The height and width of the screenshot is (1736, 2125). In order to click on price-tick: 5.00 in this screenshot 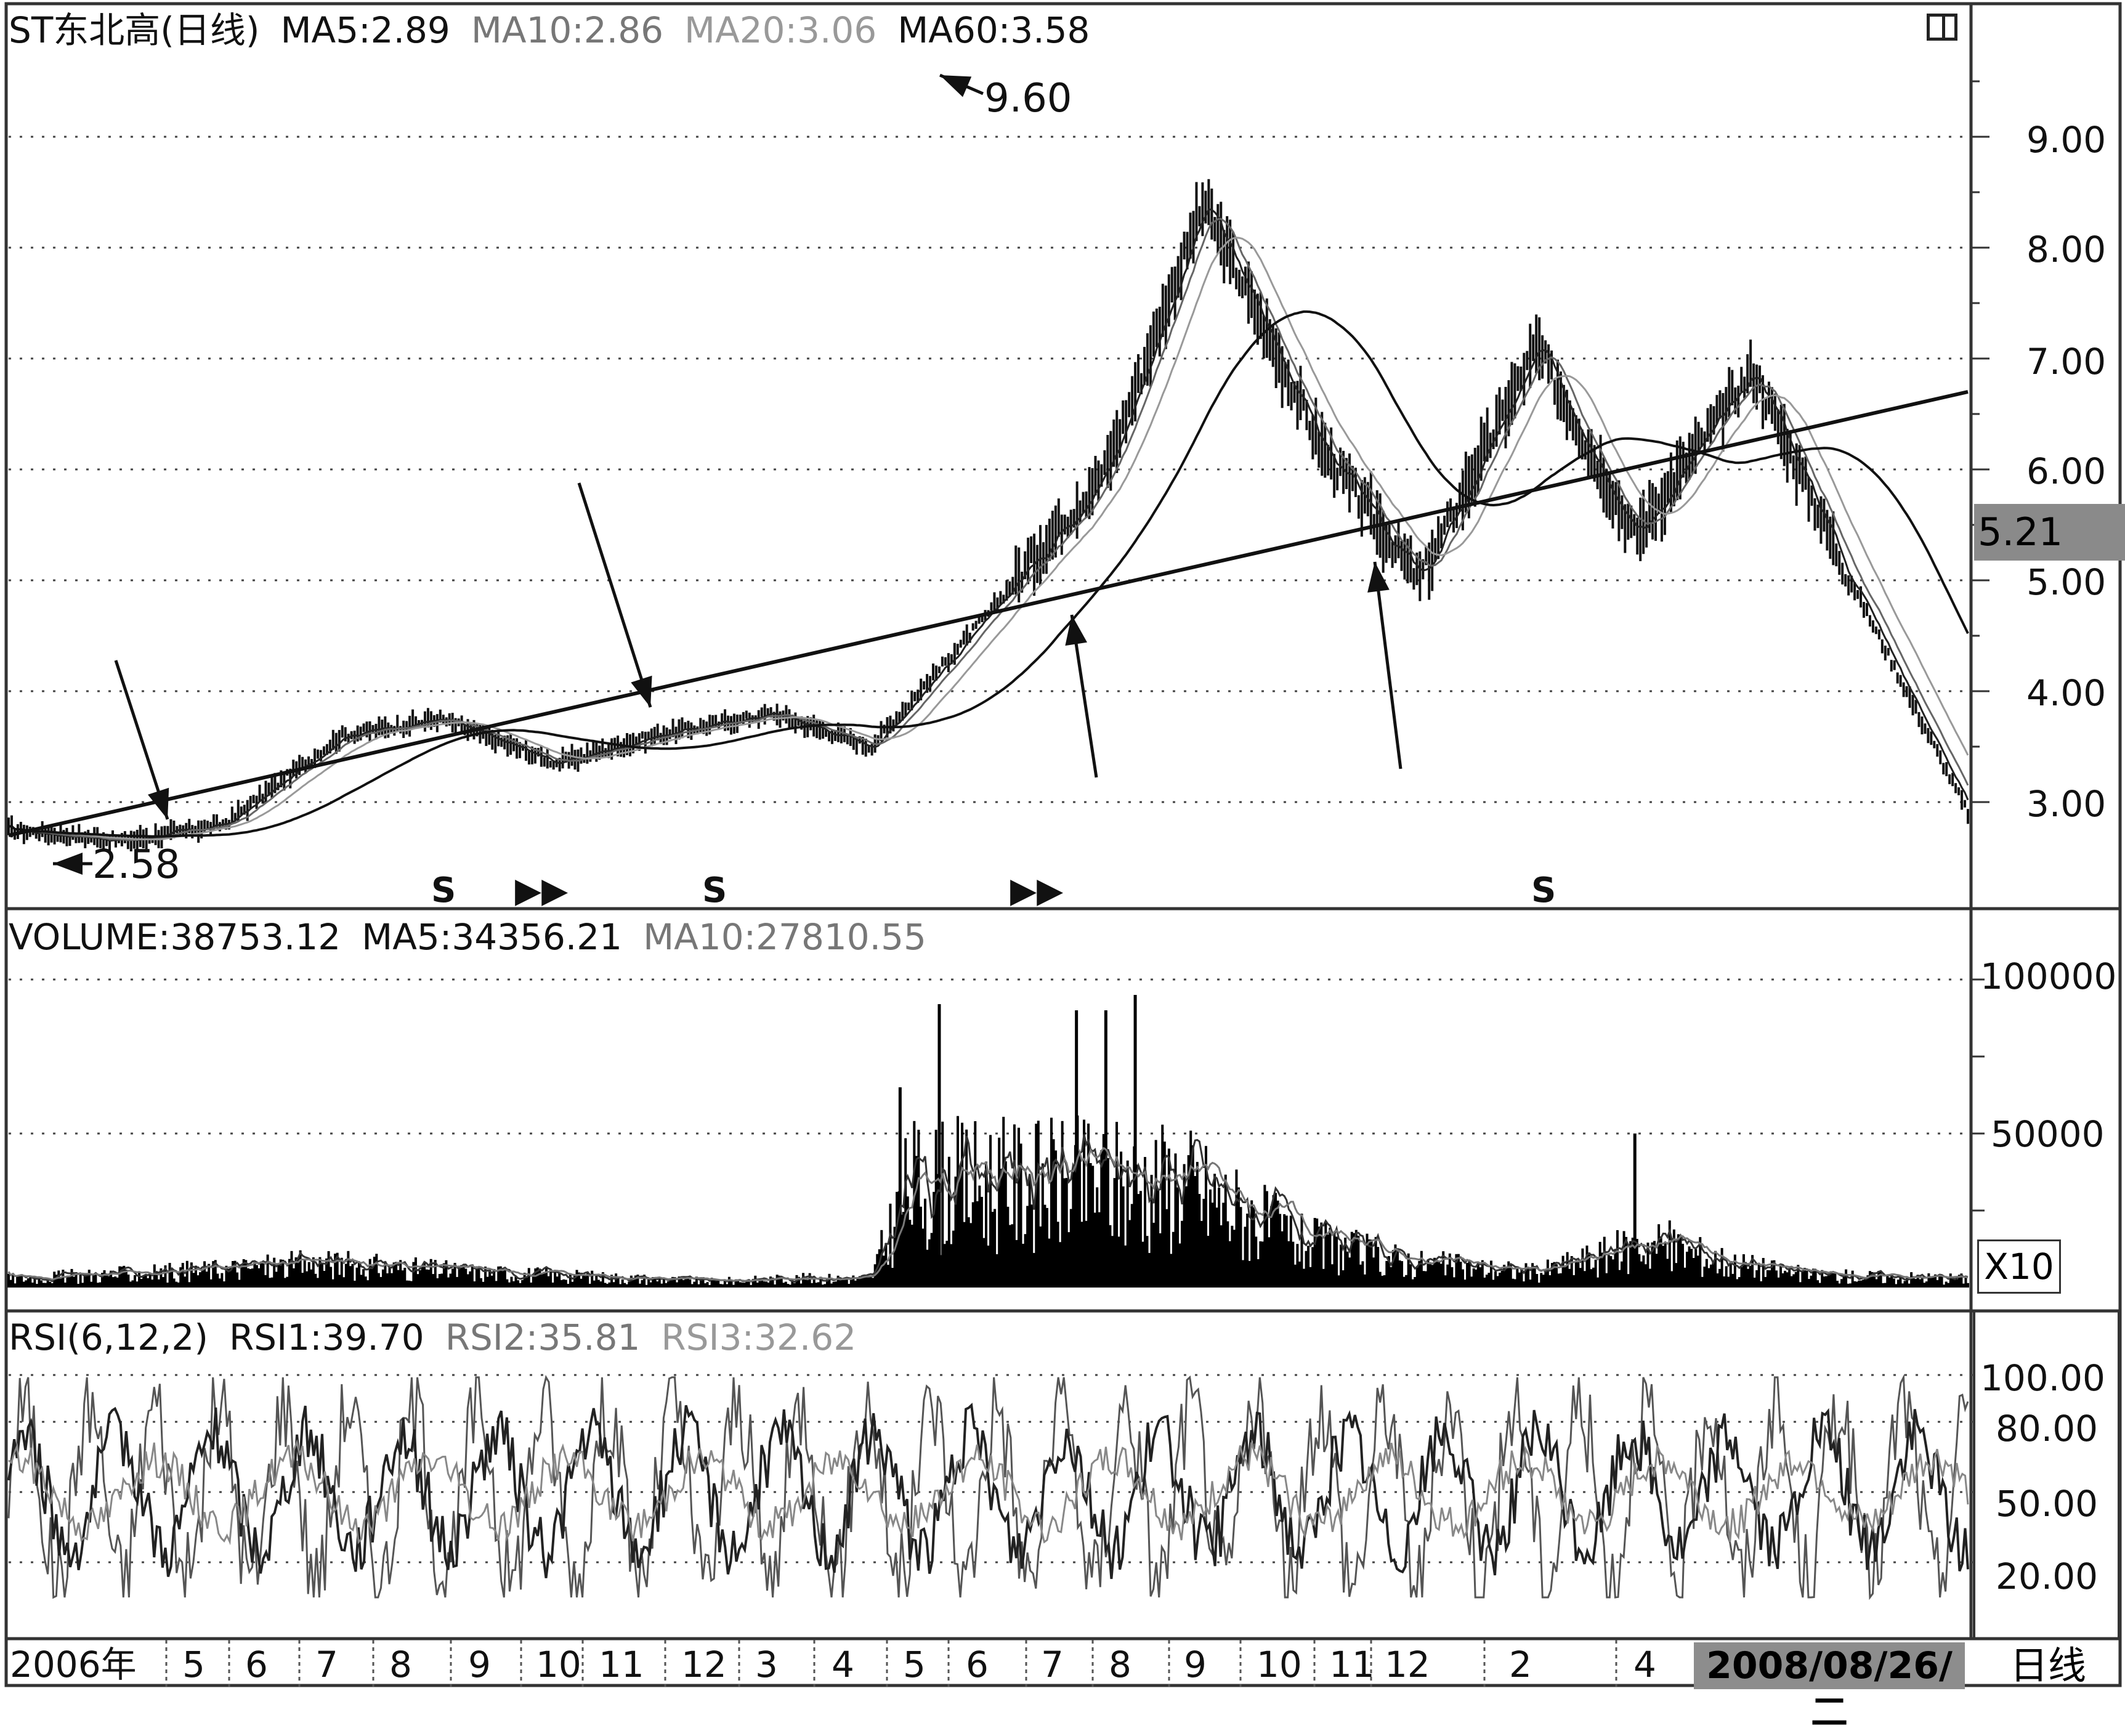, I will do `click(2066, 582)`.